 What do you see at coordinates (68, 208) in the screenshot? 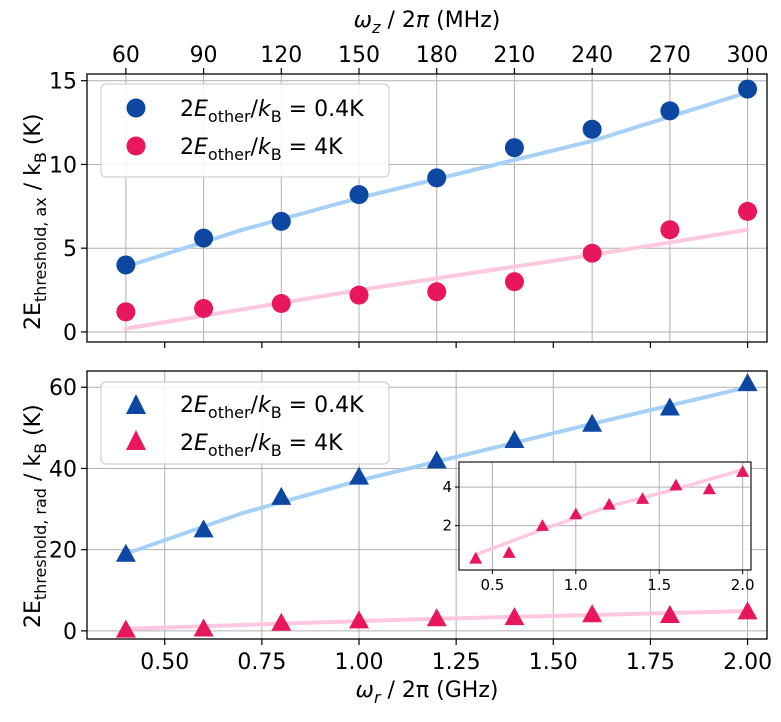
I see `top-y-ticks: 0 5 10 15` at bounding box center [68, 208].